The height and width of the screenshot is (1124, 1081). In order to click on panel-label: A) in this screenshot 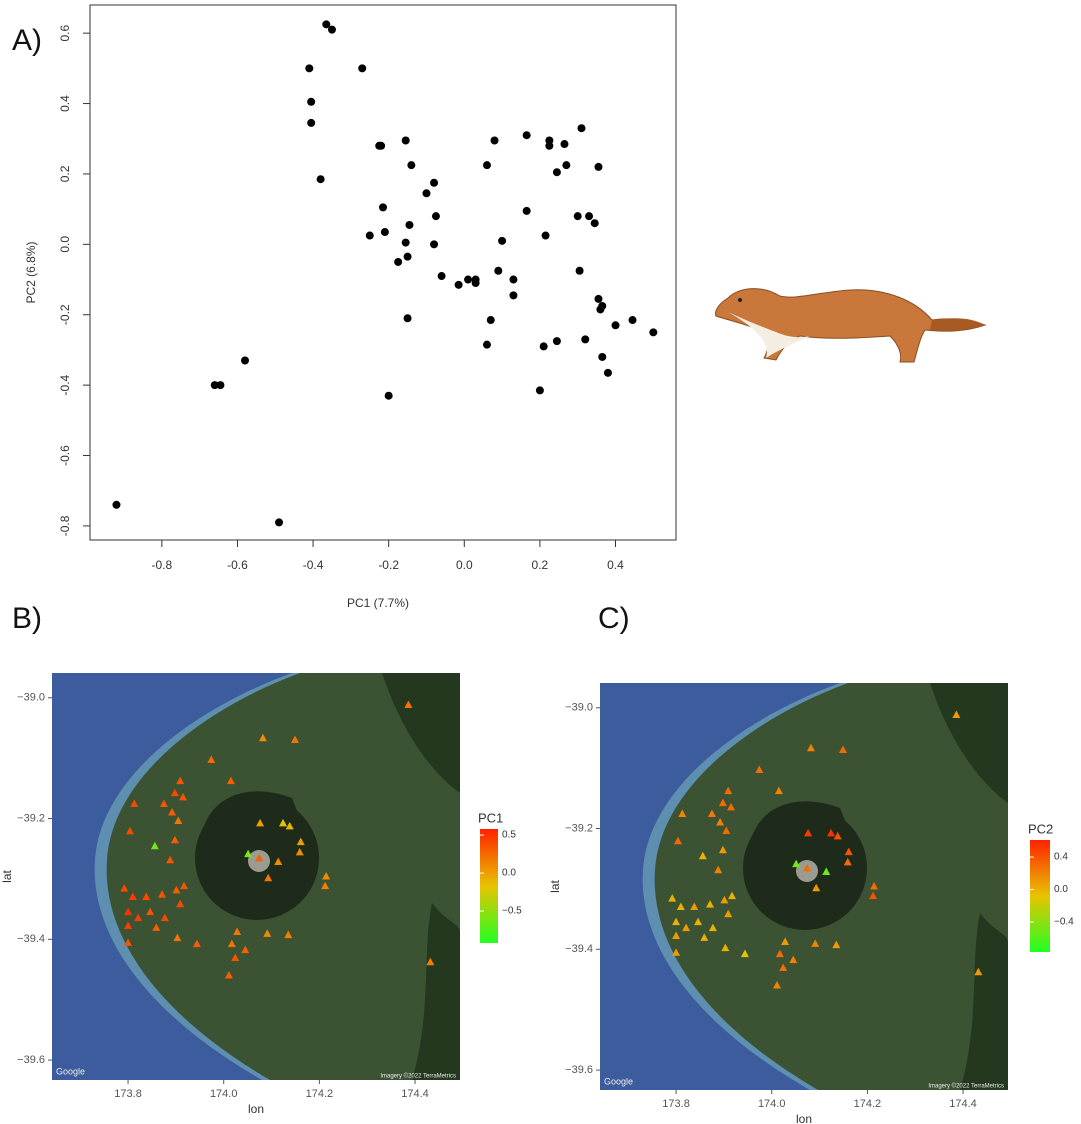, I will do `click(27, 40)`.